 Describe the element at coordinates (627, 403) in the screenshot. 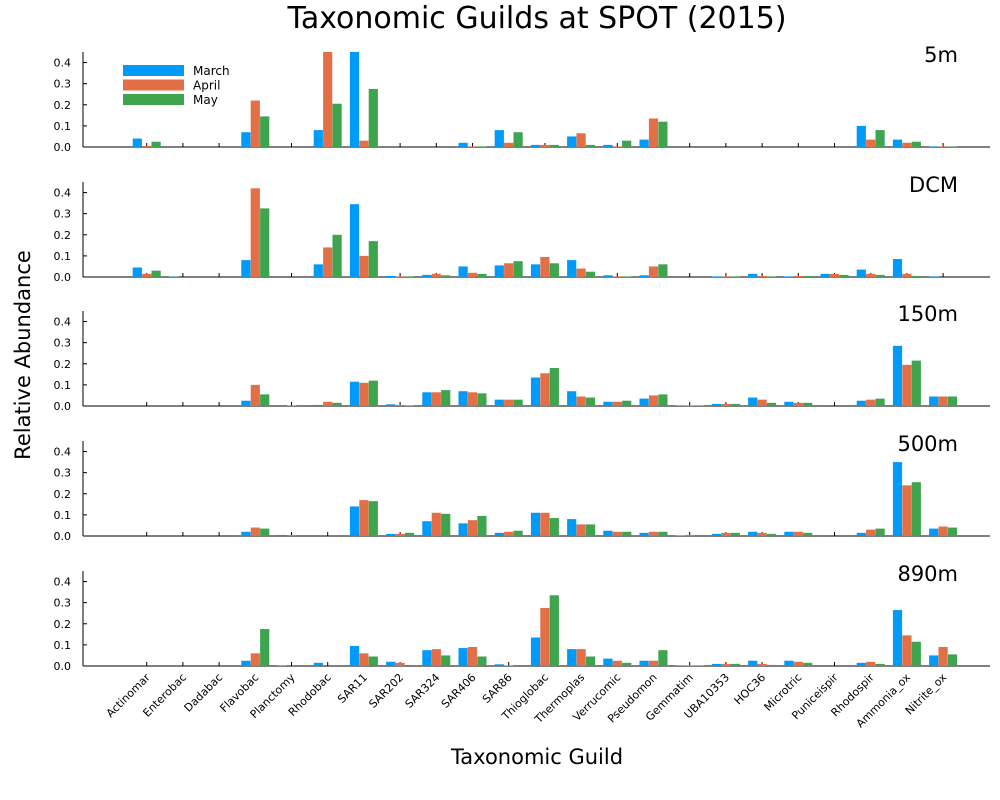

I see `bar-150m-May-Verrucomic` at that location.